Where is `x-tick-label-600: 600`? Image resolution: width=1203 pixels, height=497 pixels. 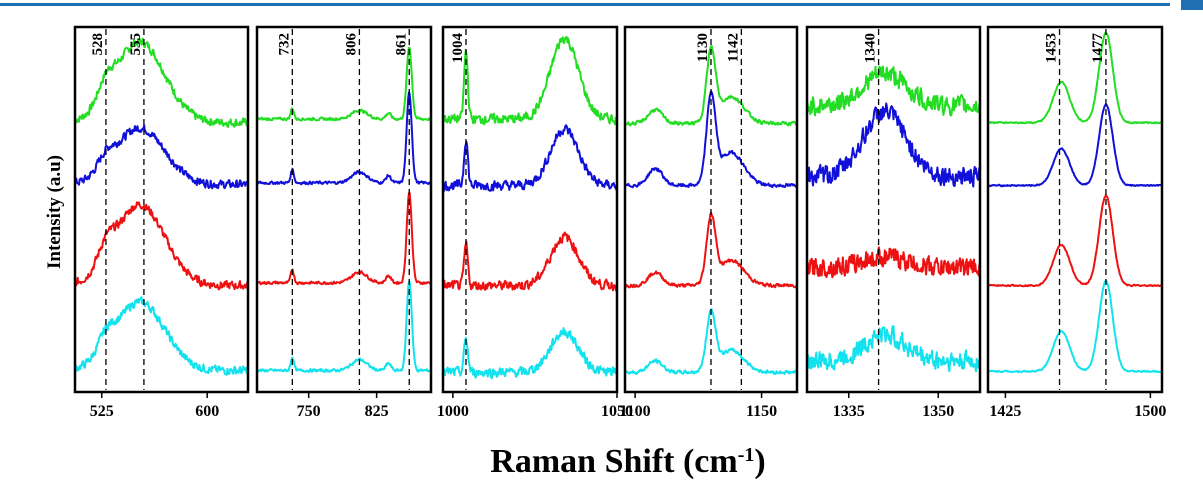 x-tick-label-600: 600 is located at coordinates (207, 411).